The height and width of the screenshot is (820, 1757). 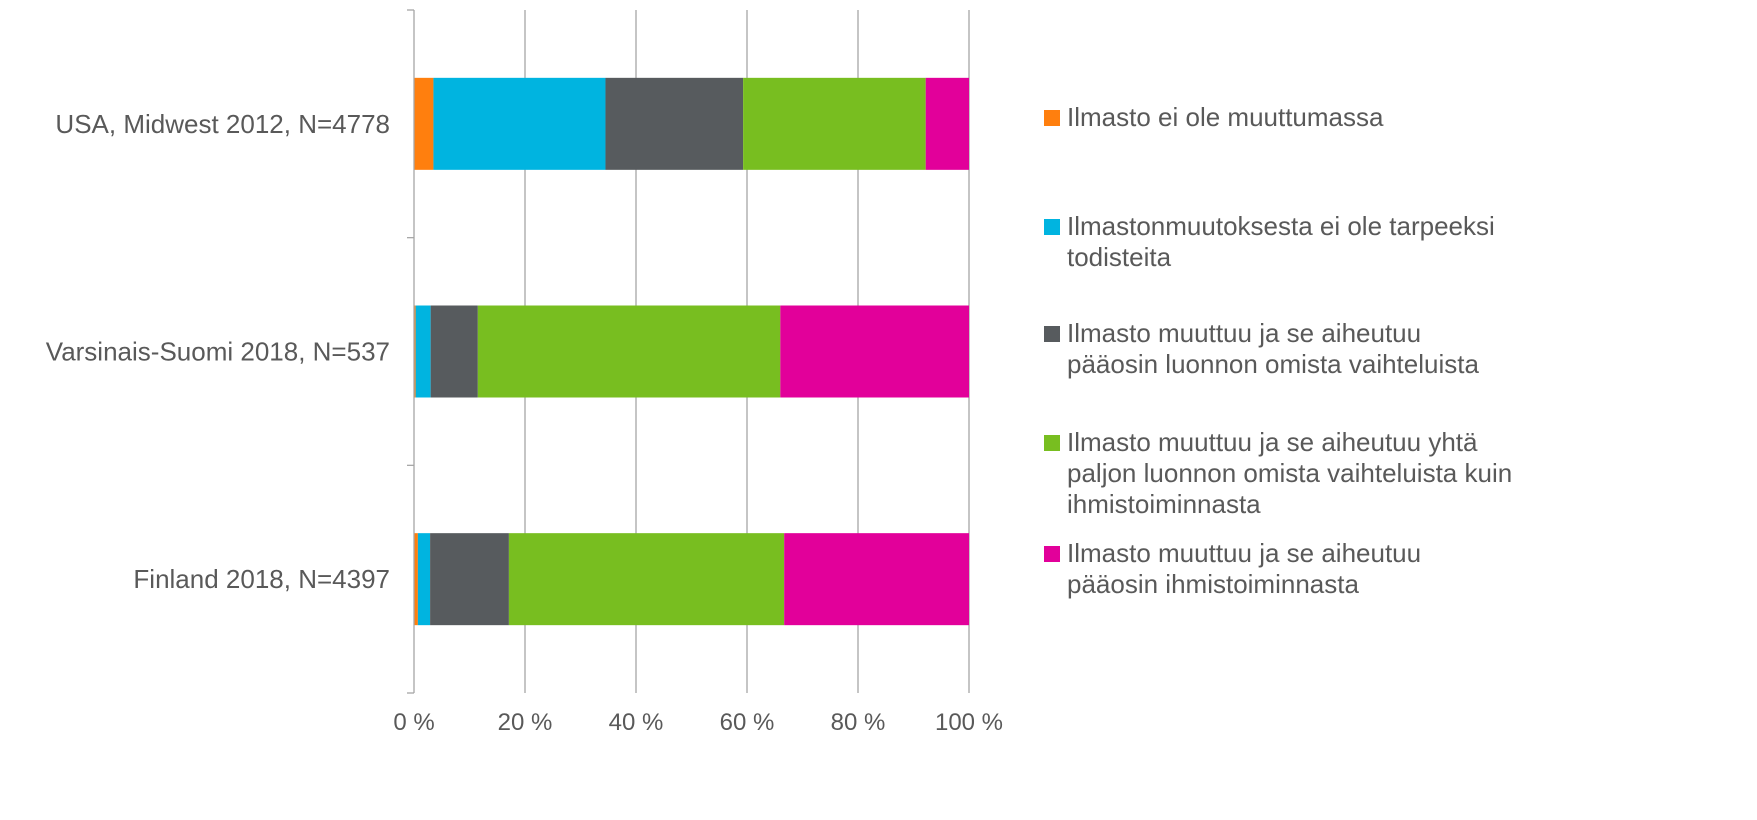 I want to click on x-tick-label: 40 %, so click(x=636, y=722).